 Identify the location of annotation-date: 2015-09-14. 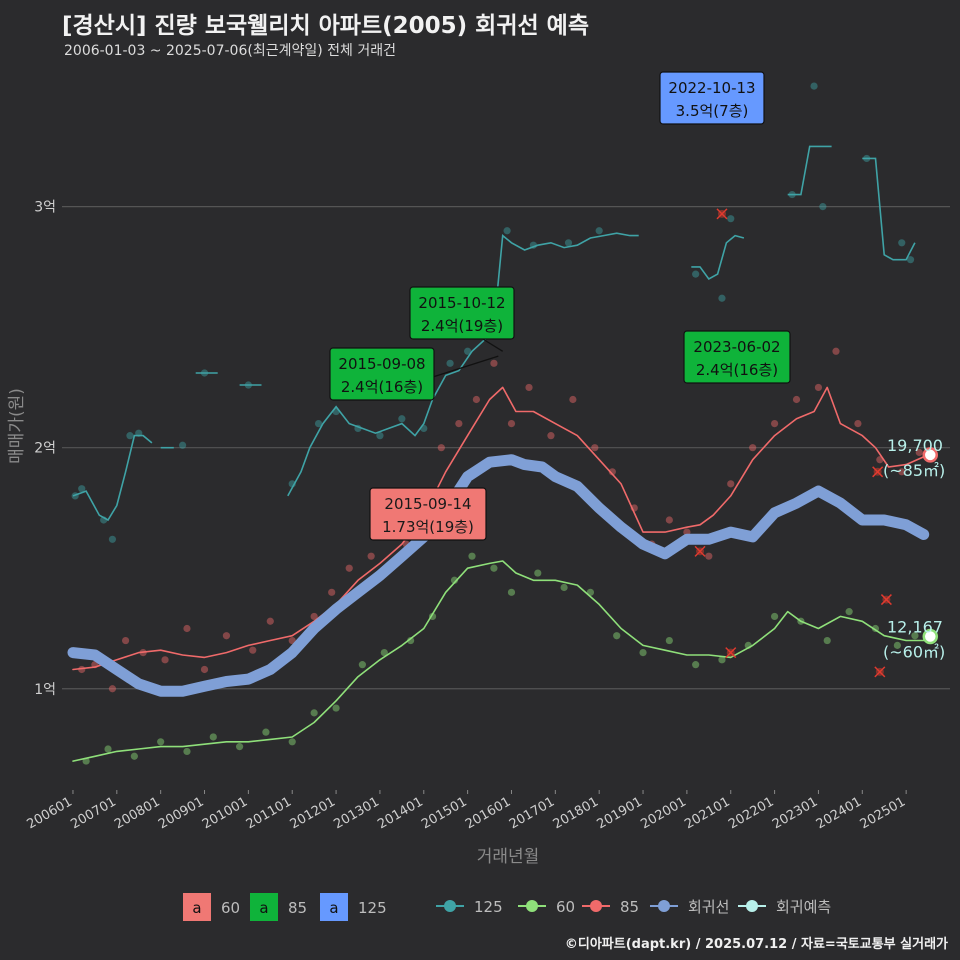
(427, 504).